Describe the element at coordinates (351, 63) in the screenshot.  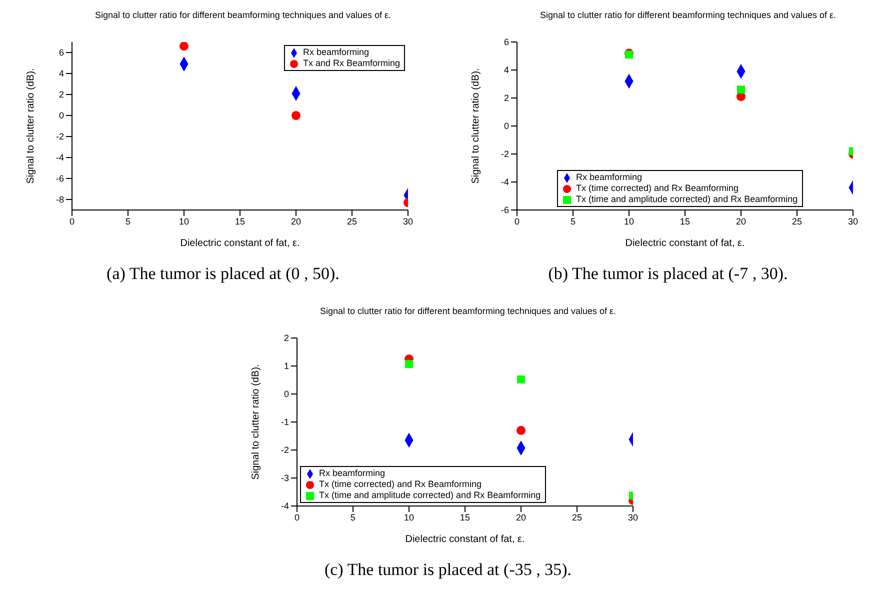
I see `legend-label: Tx and Rx Beamforming` at that location.